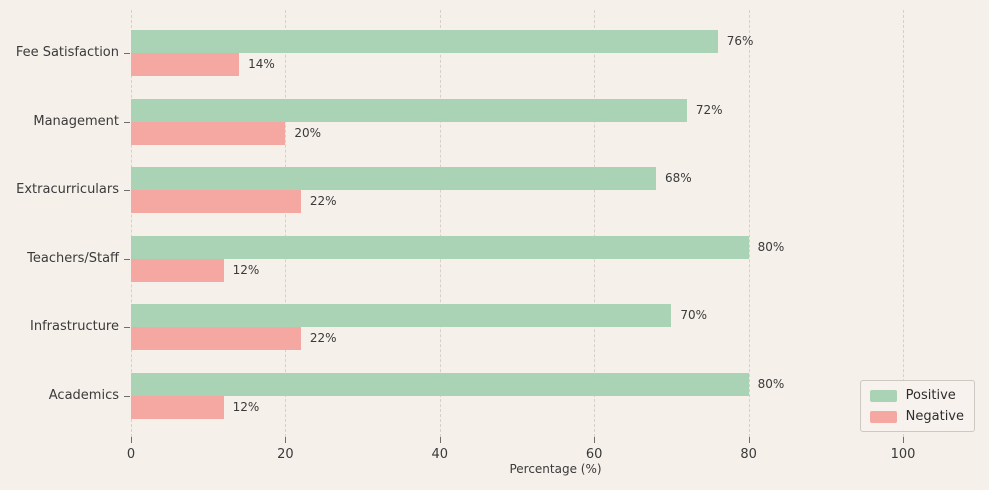 The width and height of the screenshot is (989, 490). I want to click on category-label-academics: Academics, so click(83, 395).